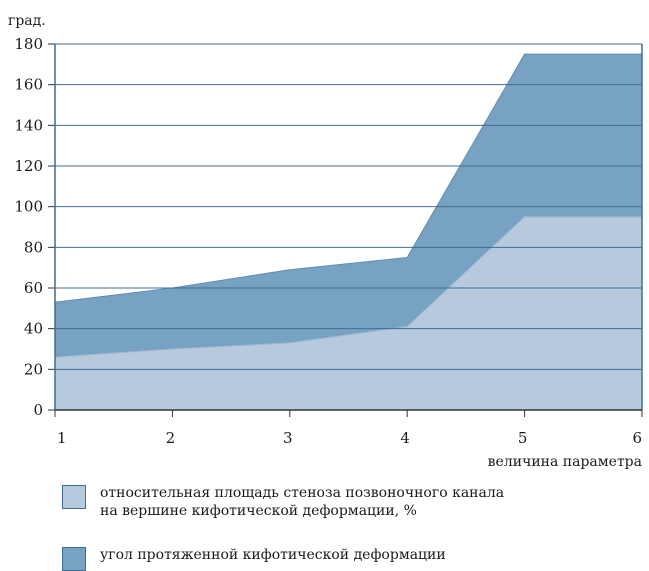 This screenshot has width=649, height=571. What do you see at coordinates (405, 438) in the screenshot?
I see `x-tick-label-4: 4` at bounding box center [405, 438].